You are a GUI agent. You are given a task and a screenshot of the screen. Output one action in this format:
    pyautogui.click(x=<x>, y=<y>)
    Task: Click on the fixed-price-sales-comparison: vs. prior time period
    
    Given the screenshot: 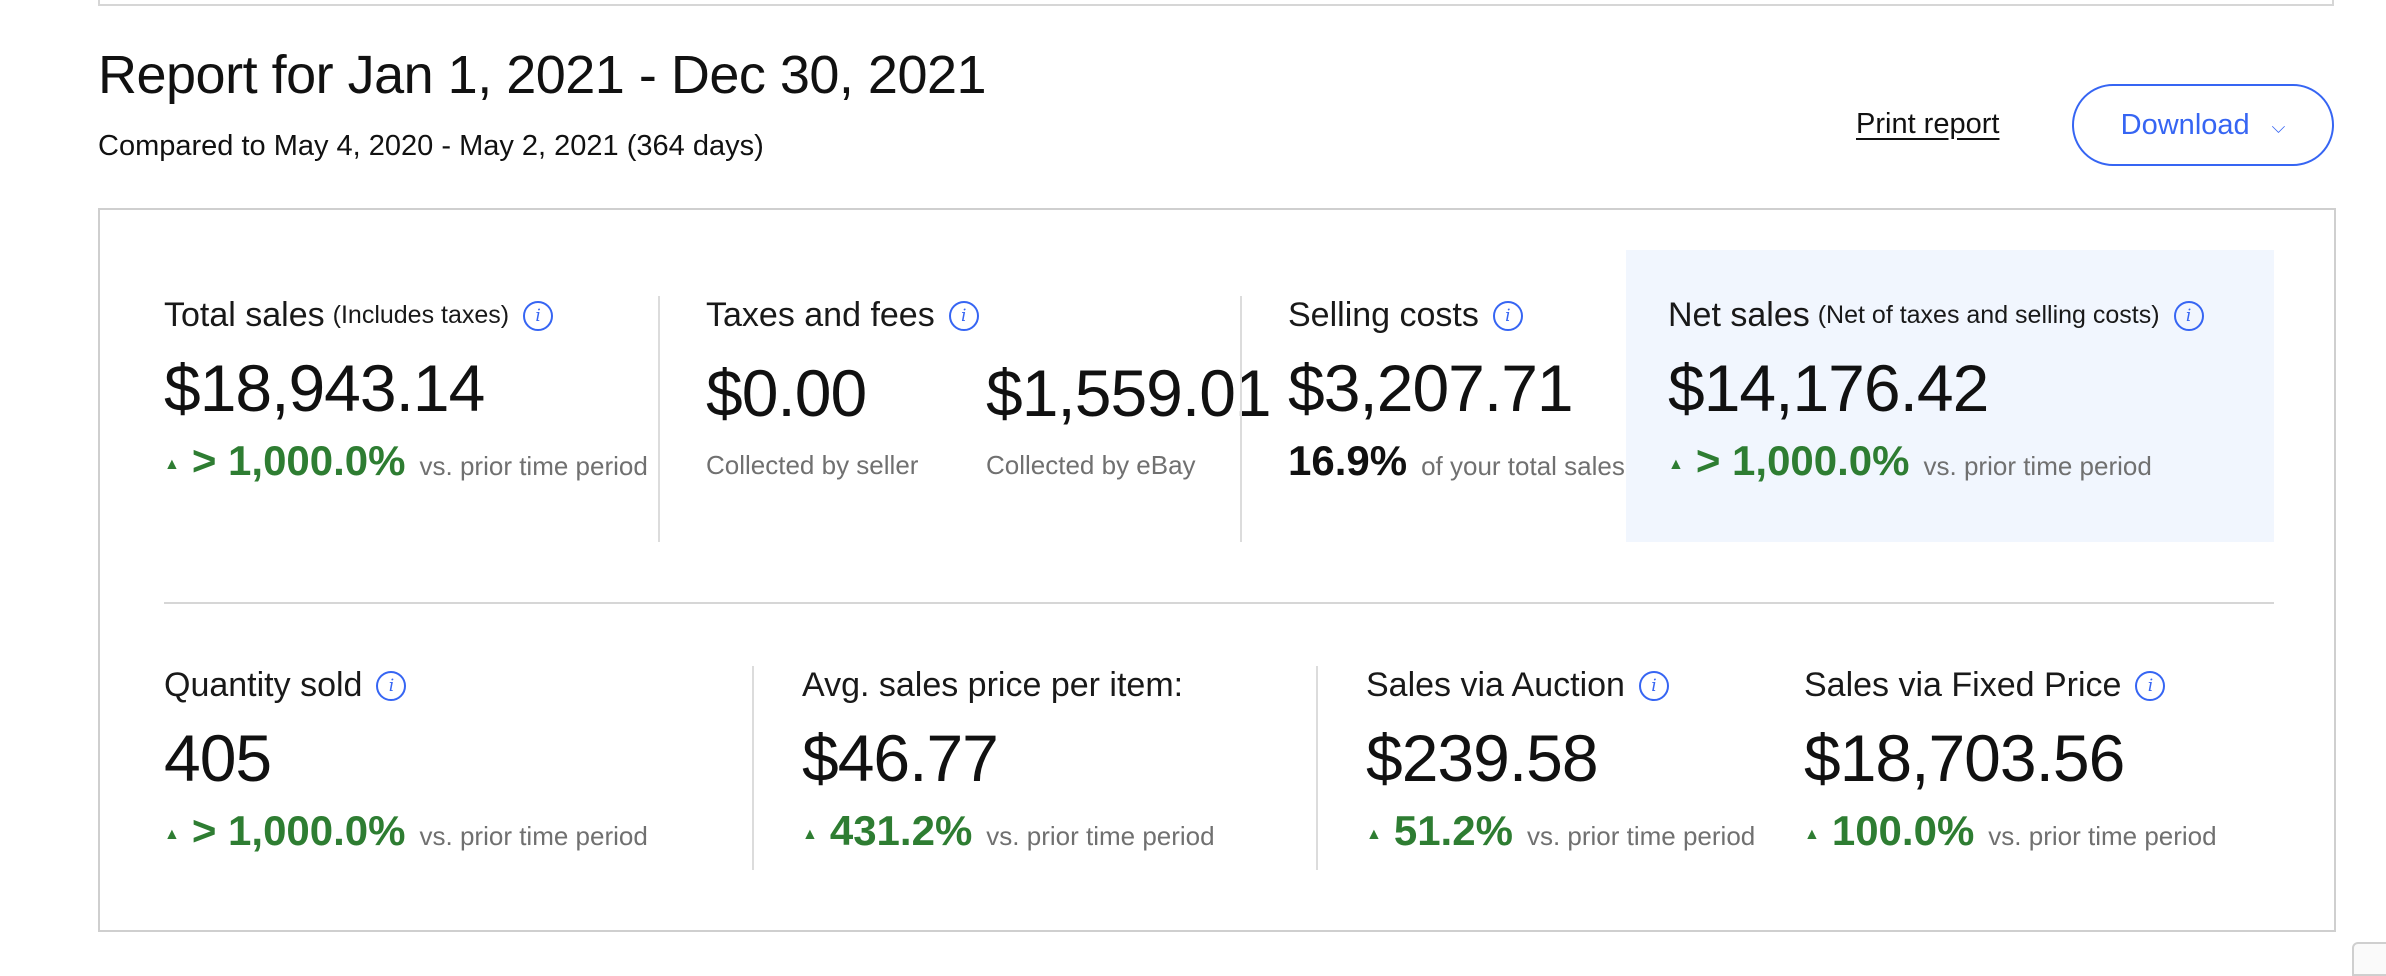 What is the action you would take?
    pyautogui.click(x=2102, y=836)
    